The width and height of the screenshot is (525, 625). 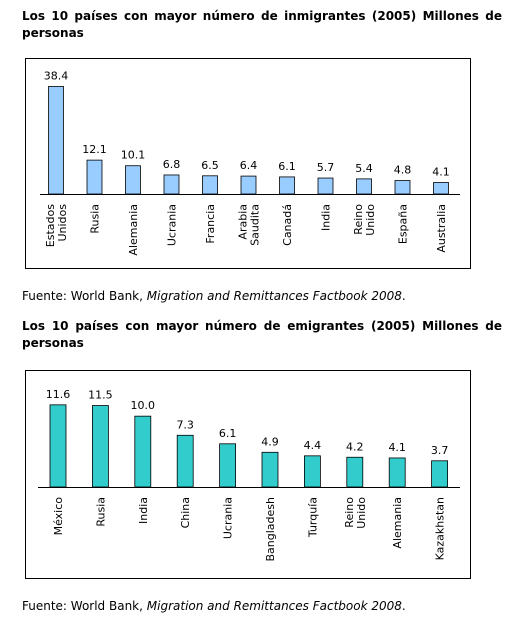 I want to click on value-label: 10.0, so click(x=143, y=405).